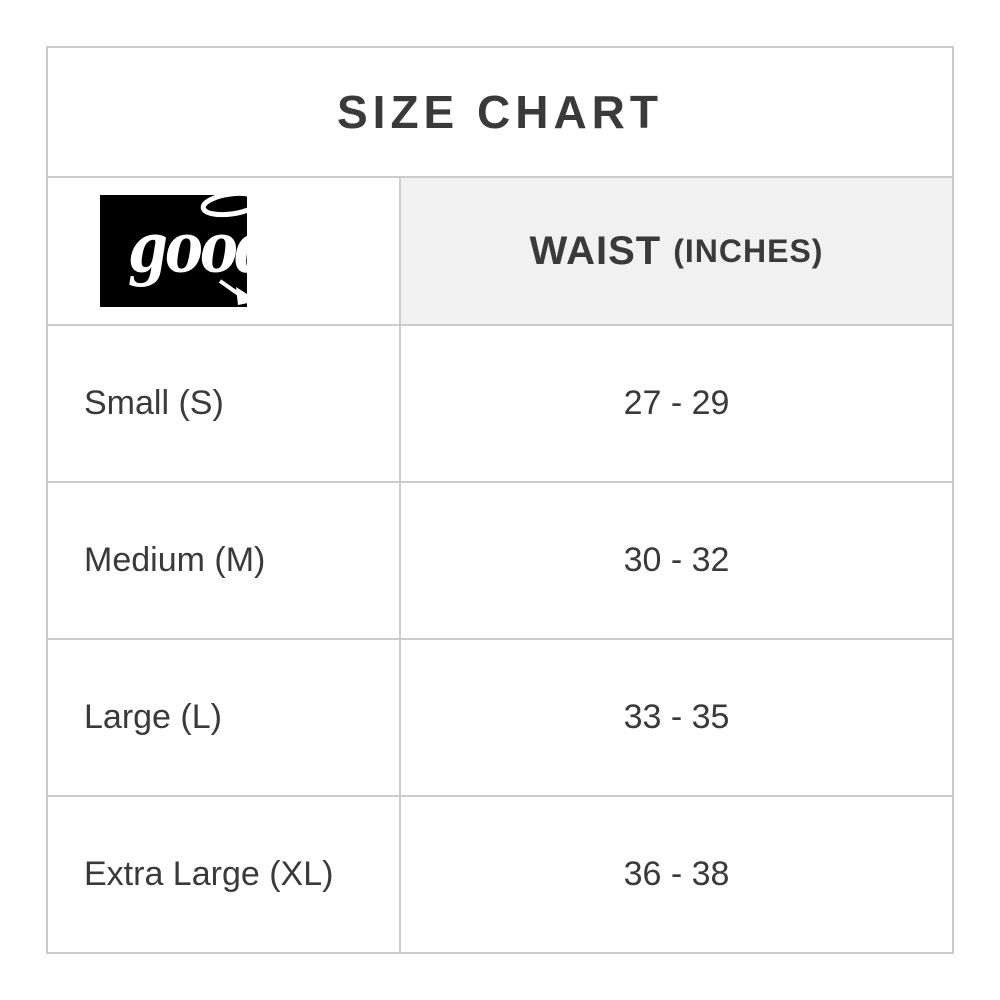  I want to click on halo-icon, so click(231, 204).